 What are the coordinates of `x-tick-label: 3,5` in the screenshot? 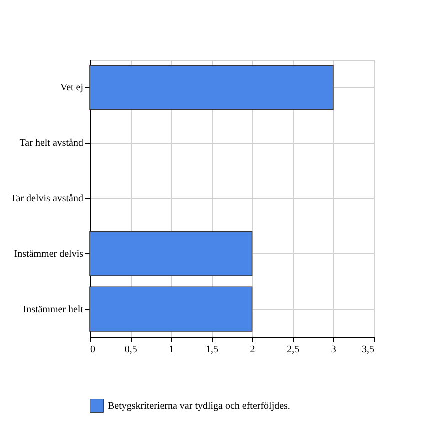 It's located at (368, 350).